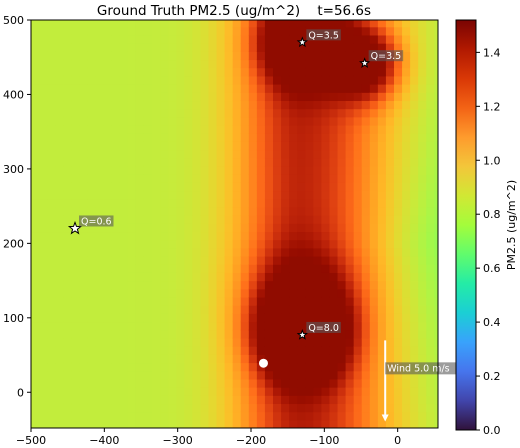 This screenshot has height=448, width=520. Describe the element at coordinates (75, 228) in the screenshot. I see `source-star-icon` at that location.